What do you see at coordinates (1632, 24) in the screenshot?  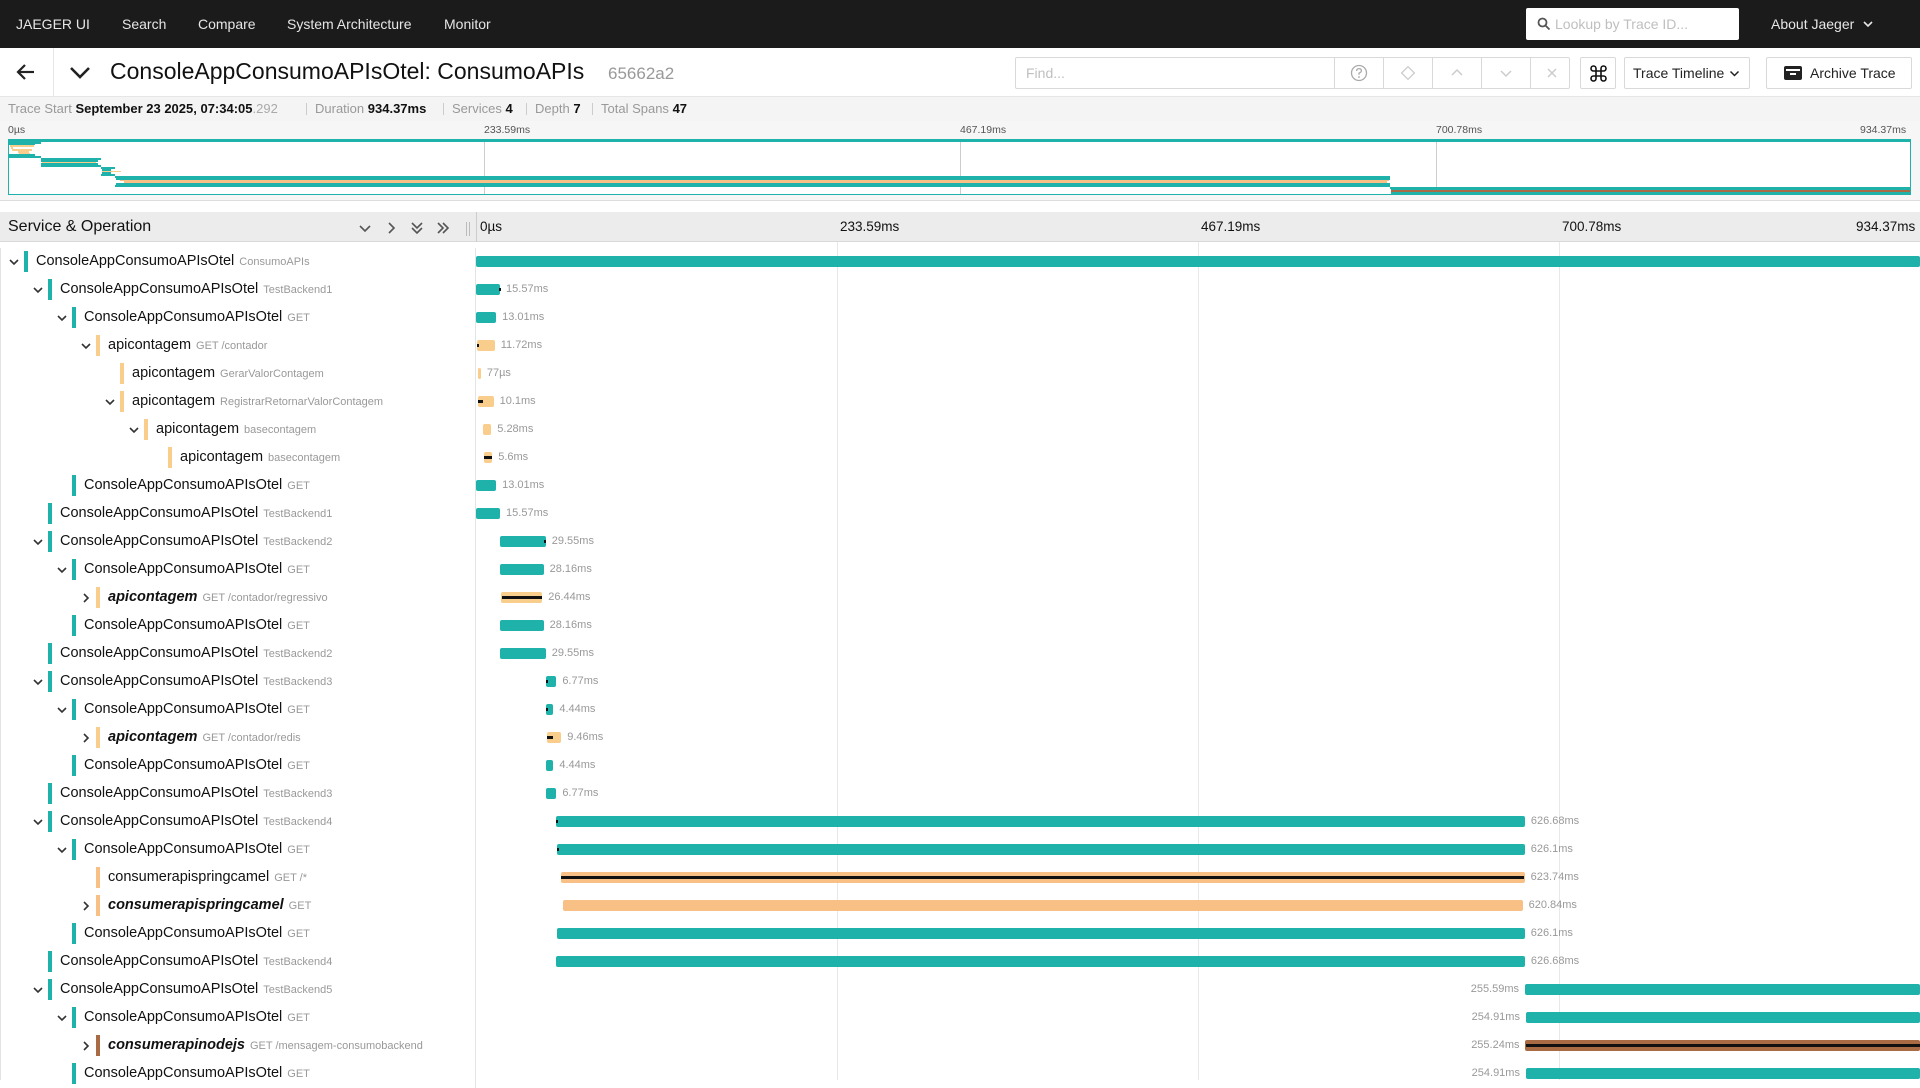 I see `trace-id-lookup` at bounding box center [1632, 24].